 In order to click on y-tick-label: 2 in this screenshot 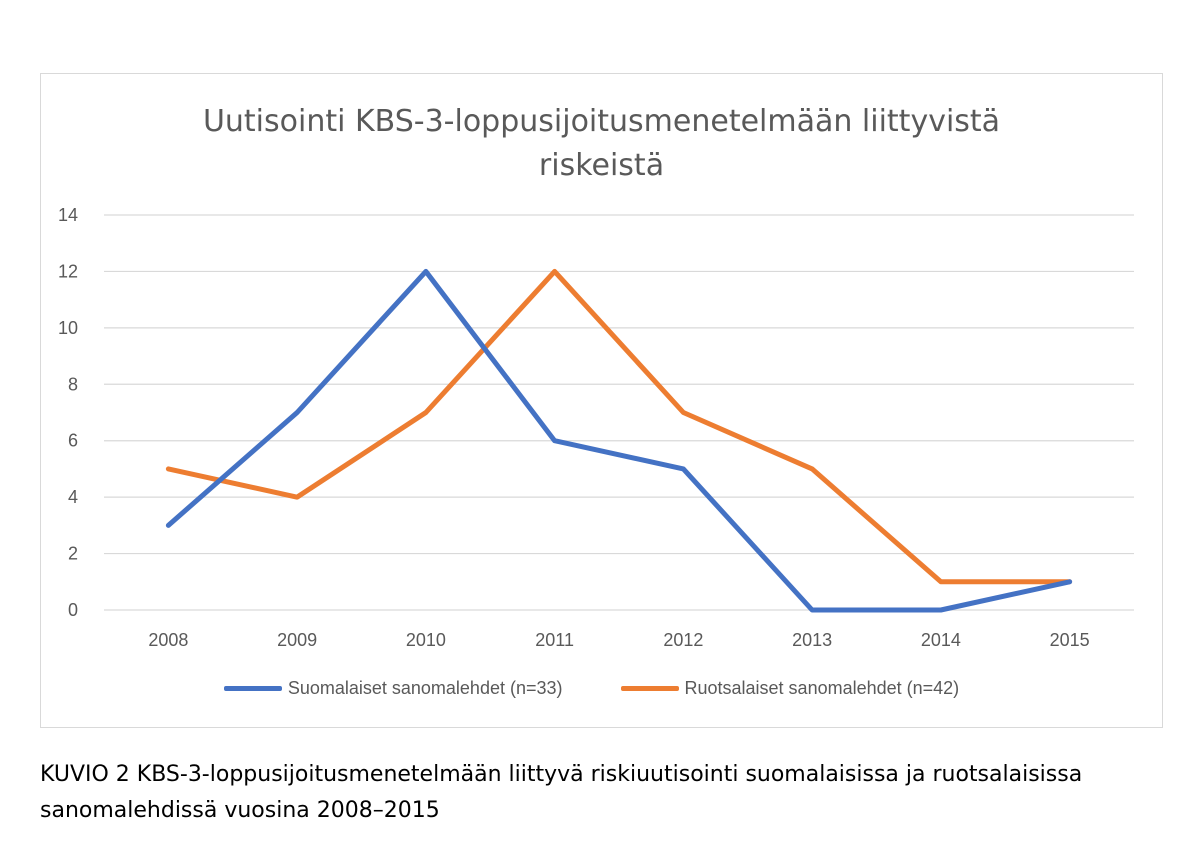, I will do `click(73, 554)`.